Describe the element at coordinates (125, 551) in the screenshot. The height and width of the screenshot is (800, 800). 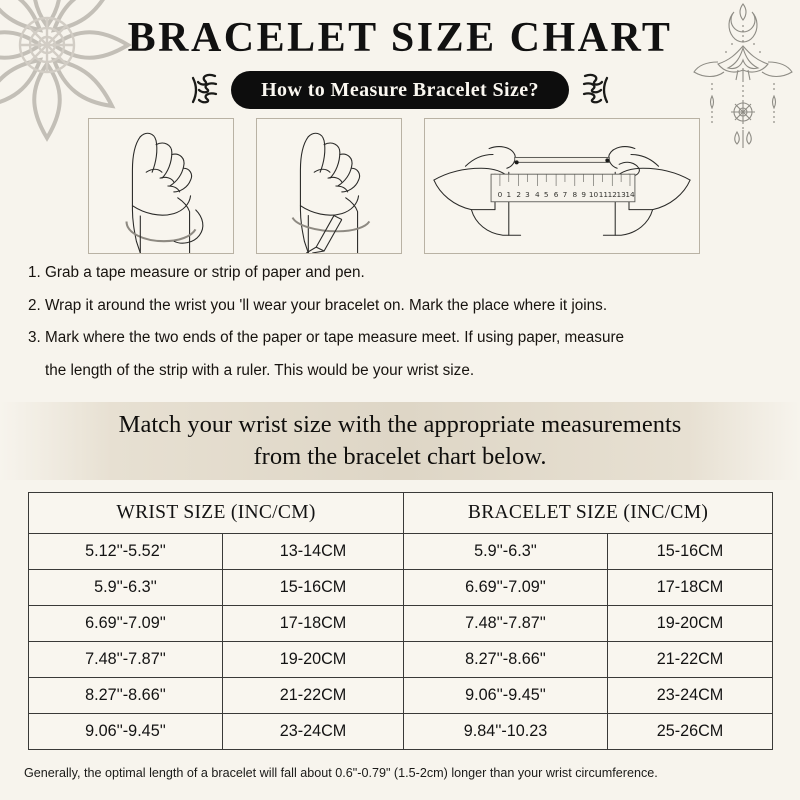
I see `cell-wrist-inch: 5.12''-5.52''` at that location.